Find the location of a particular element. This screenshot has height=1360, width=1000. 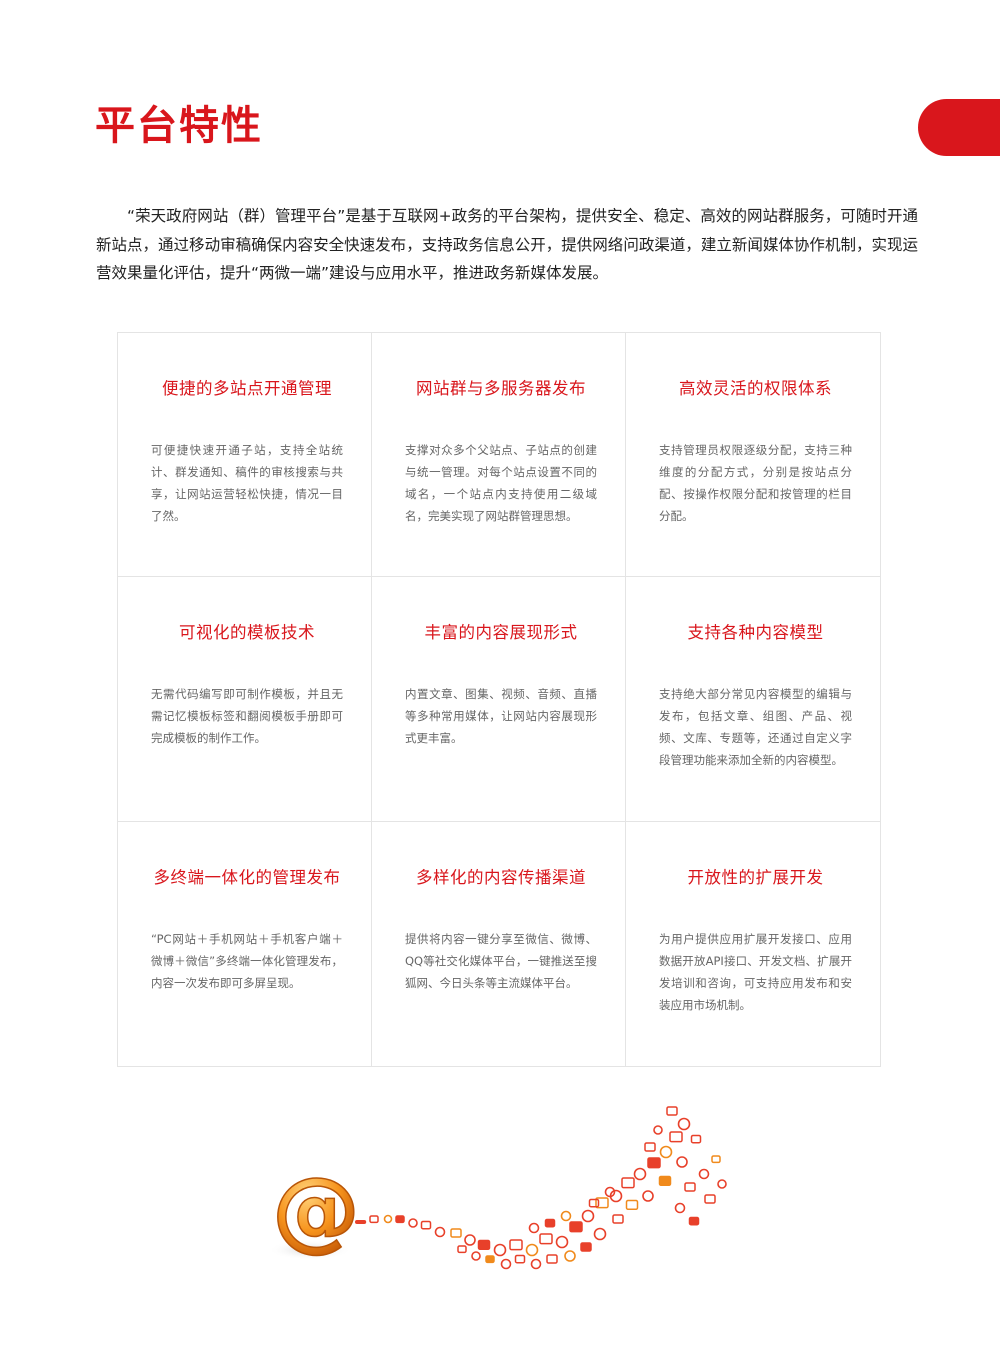

feature-title: 可视化的模板技术 is located at coordinates (247, 633).